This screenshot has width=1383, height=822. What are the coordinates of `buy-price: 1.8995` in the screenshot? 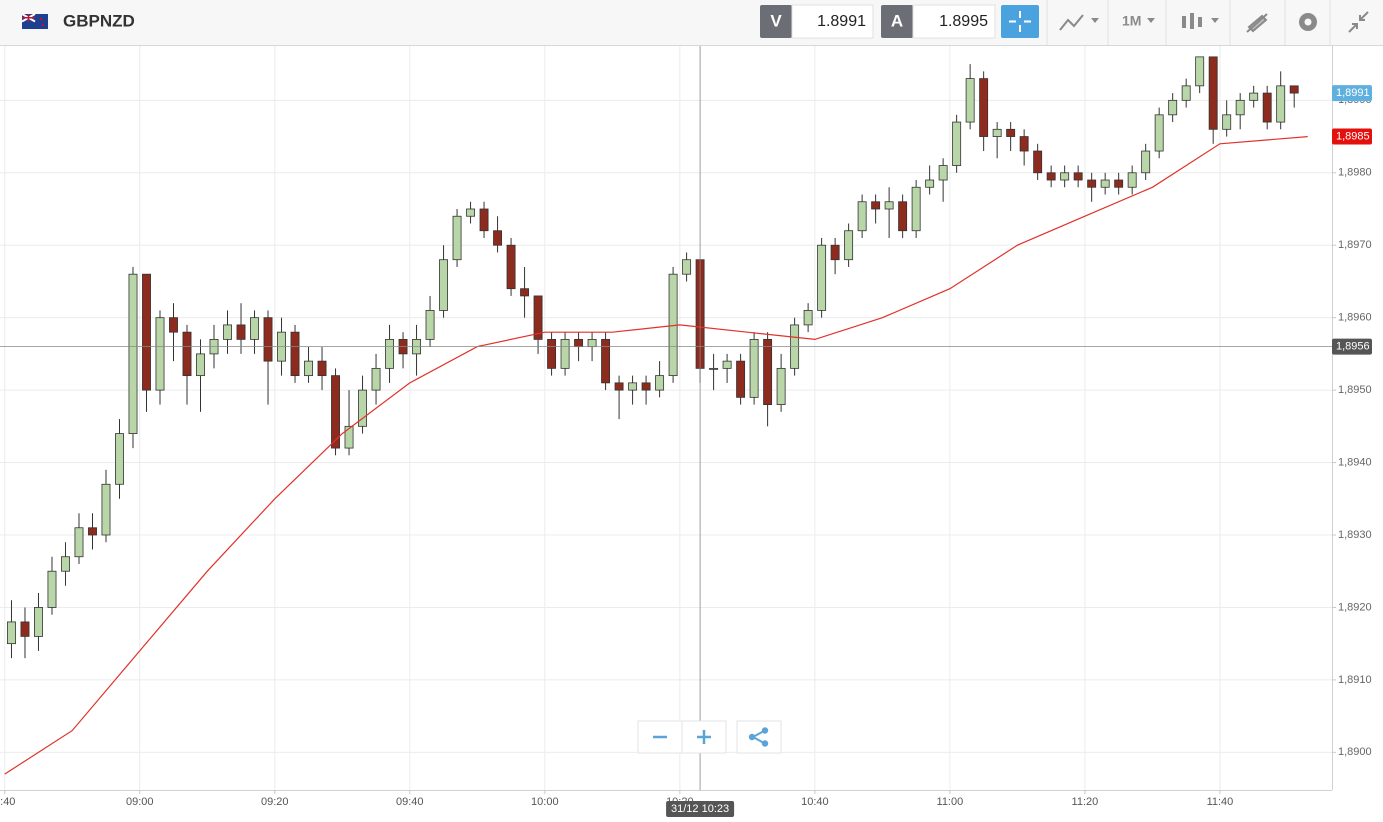 It's located at (963, 21).